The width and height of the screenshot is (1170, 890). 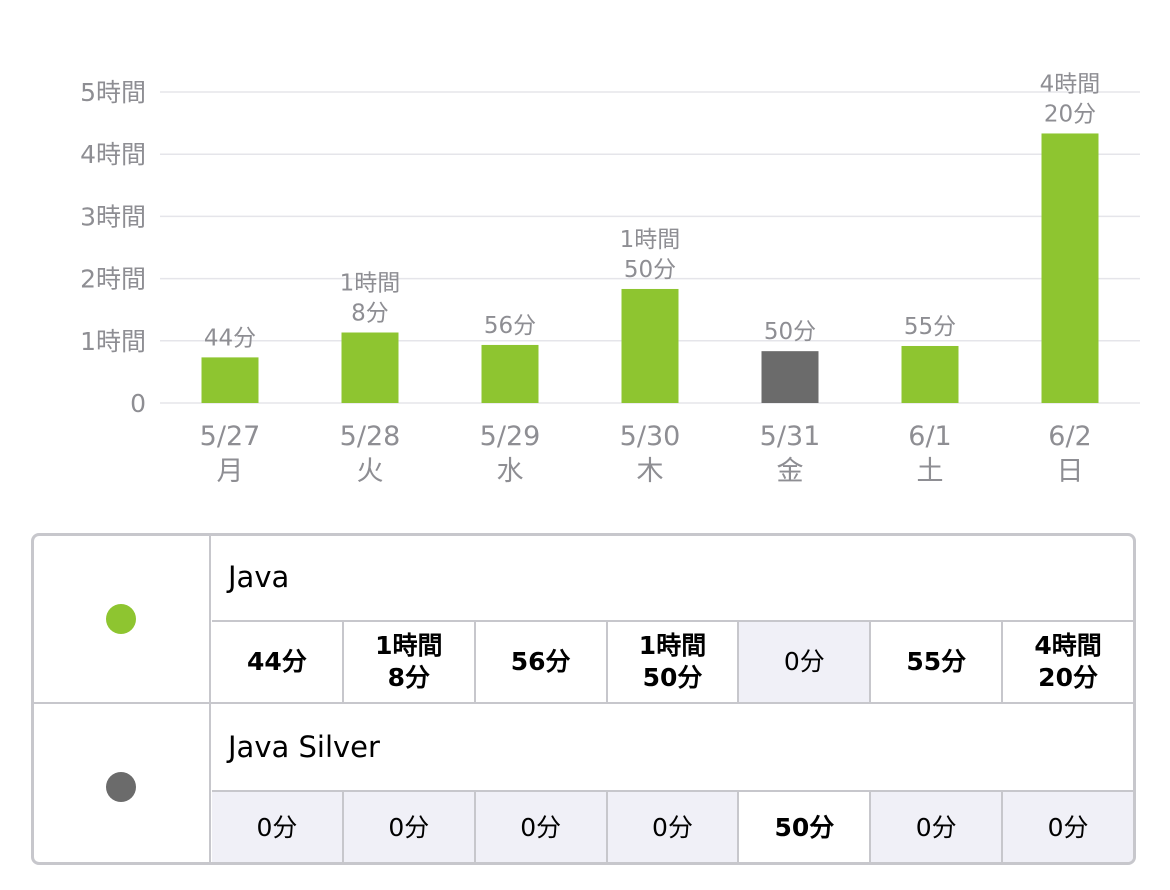 What do you see at coordinates (672, 748) in the screenshot?
I see `subject-name: Java Silver` at bounding box center [672, 748].